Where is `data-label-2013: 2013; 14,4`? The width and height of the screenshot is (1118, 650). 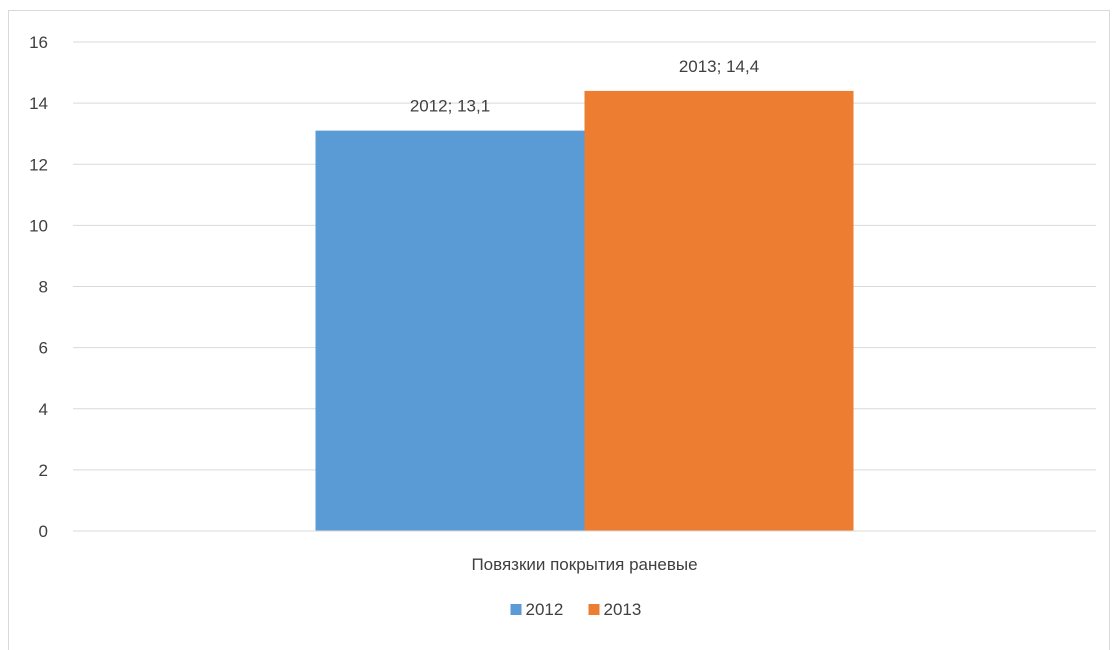 data-label-2013: 2013; 14,4 is located at coordinates (719, 66).